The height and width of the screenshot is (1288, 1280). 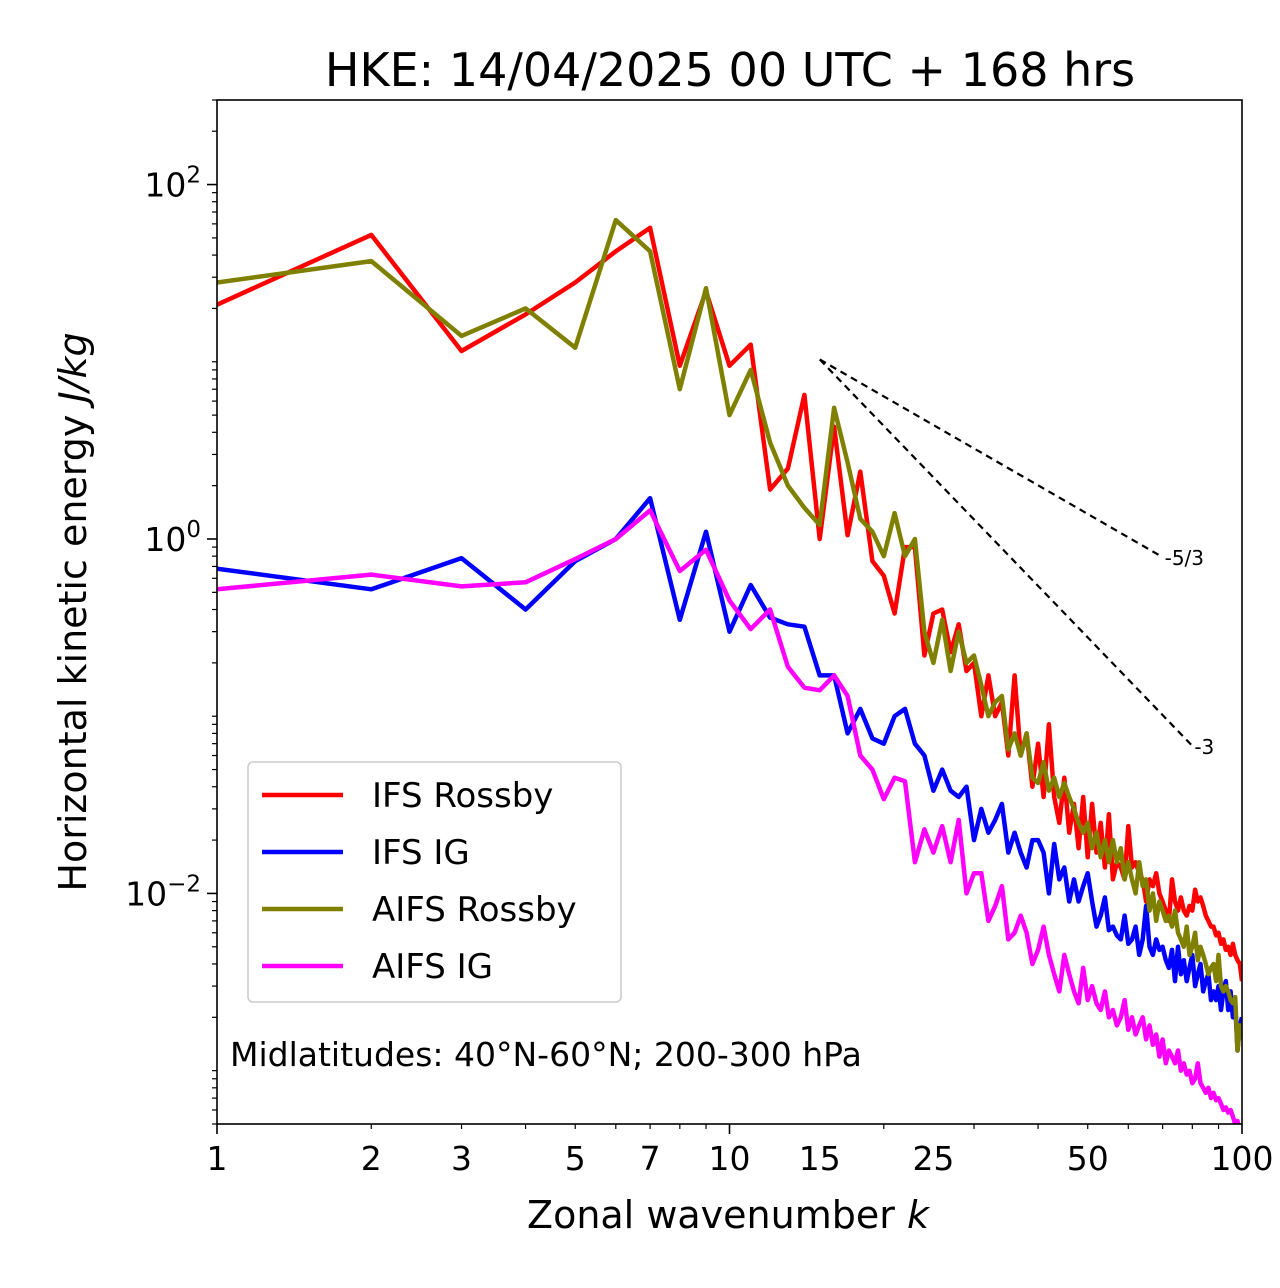 I want to click on x-axis-ticks: 1 2 3 5 7 10 15 25 50 100, so click(x=740, y=1151).